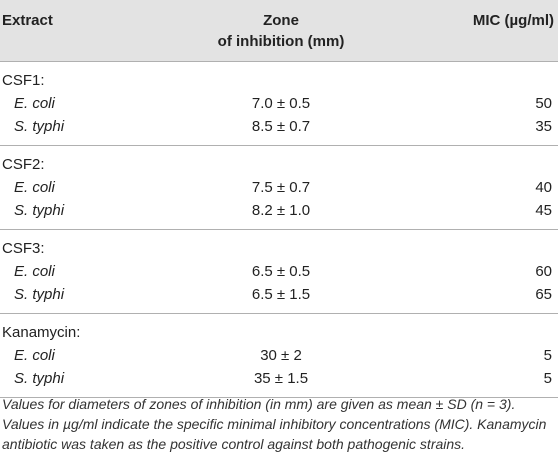 This screenshot has width=558, height=458. Describe the element at coordinates (543, 103) in the screenshot. I see `mic-cell: 50` at that location.